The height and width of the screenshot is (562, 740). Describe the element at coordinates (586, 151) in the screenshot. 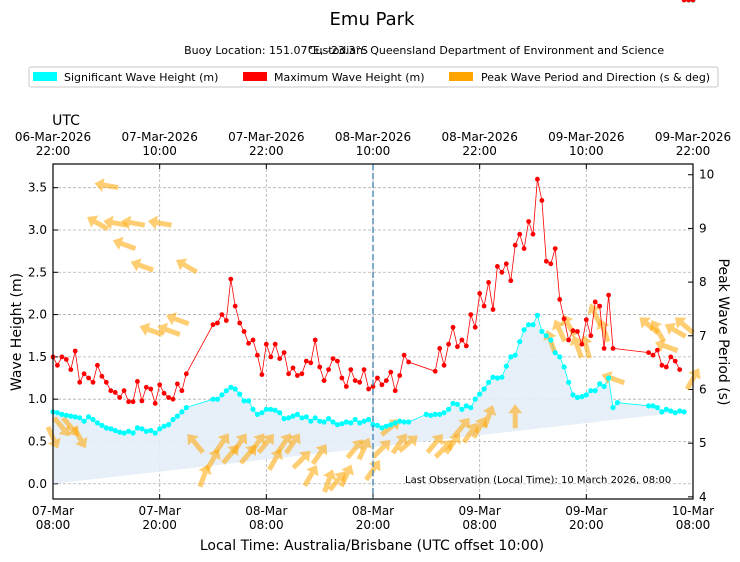

I see `utc-tick-label-time: 10:00` at that location.